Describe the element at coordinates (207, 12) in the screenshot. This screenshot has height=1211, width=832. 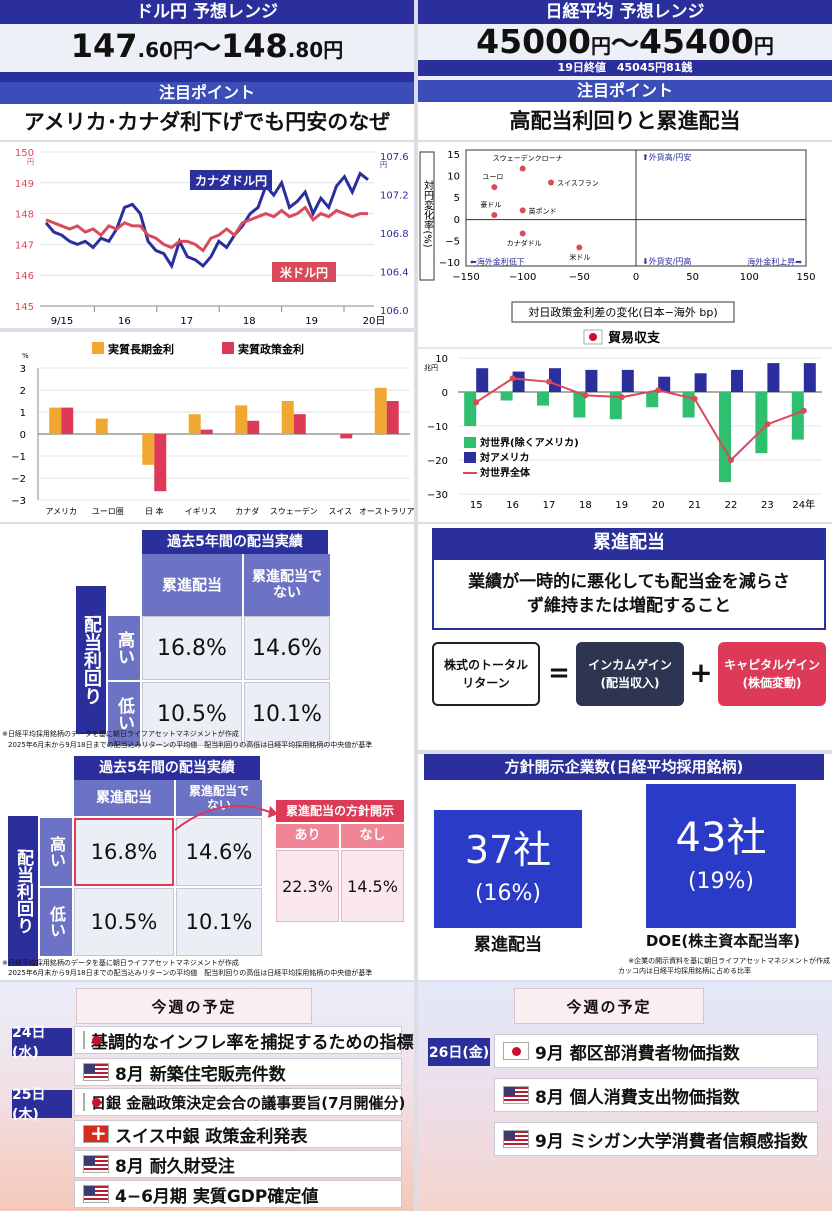
I see `usdjpy-header: ドル円 予想レンジ` at that location.